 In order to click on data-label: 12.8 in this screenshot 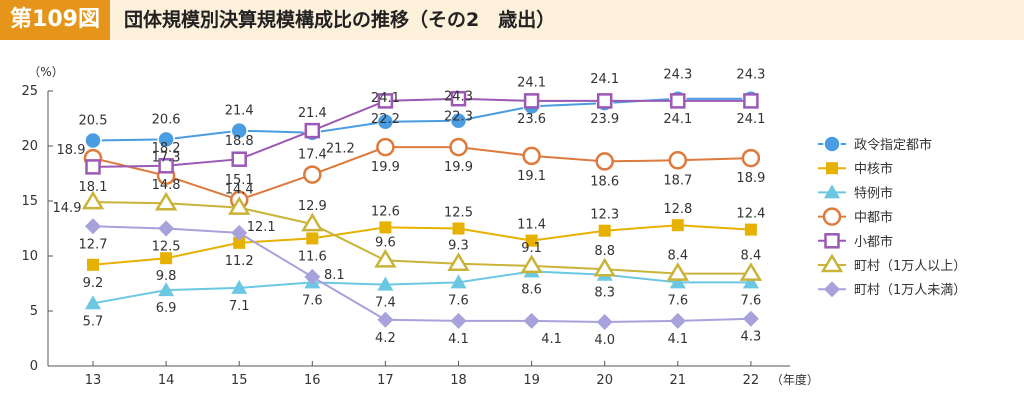, I will do `click(677, 209)`.